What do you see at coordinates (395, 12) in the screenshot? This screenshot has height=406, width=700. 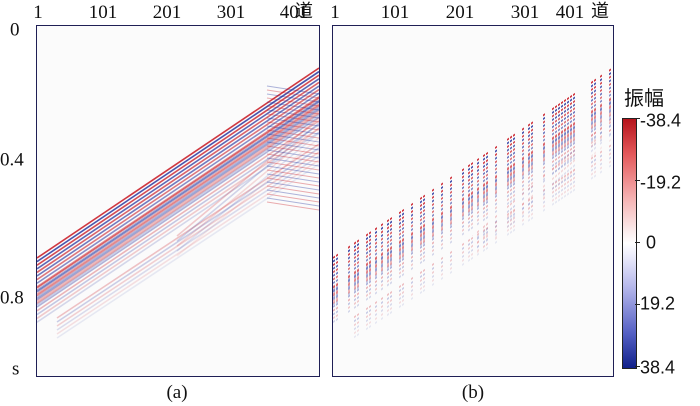 I see `panel-b-x-tick: 101` at bounding box center [395, 12].